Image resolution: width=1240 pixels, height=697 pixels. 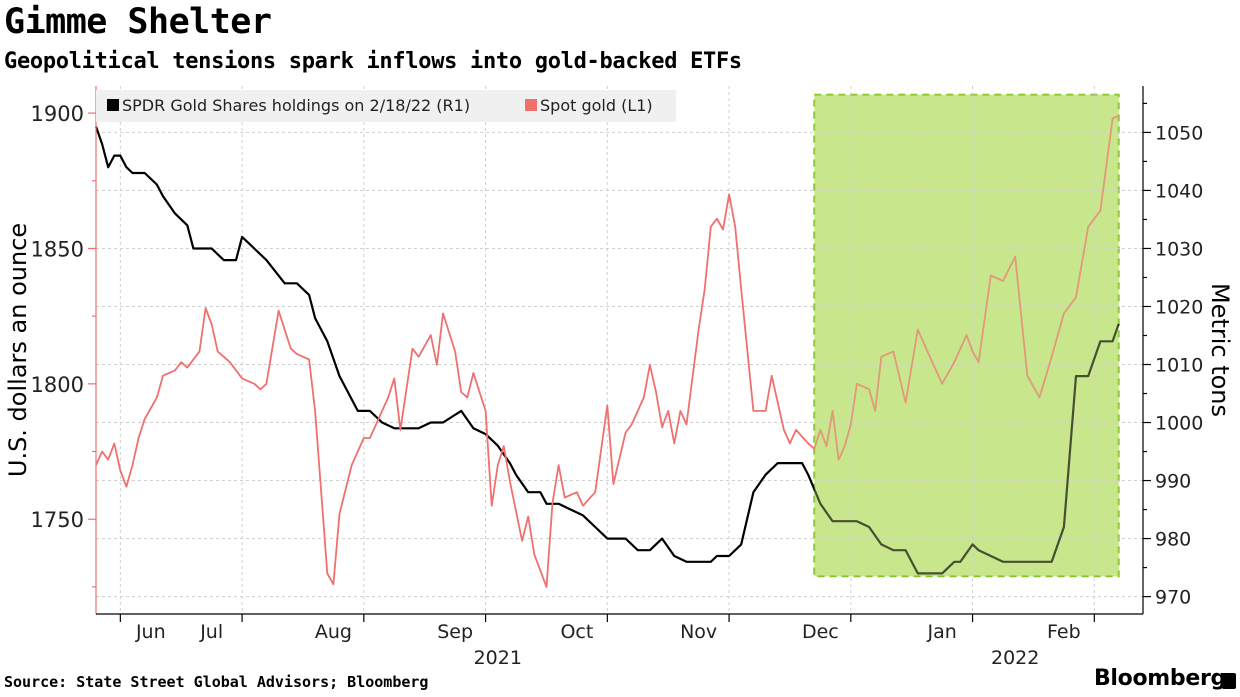 I want to click on left-axis-label: U.S. dollars an ounce, so click(x=18, y=350).